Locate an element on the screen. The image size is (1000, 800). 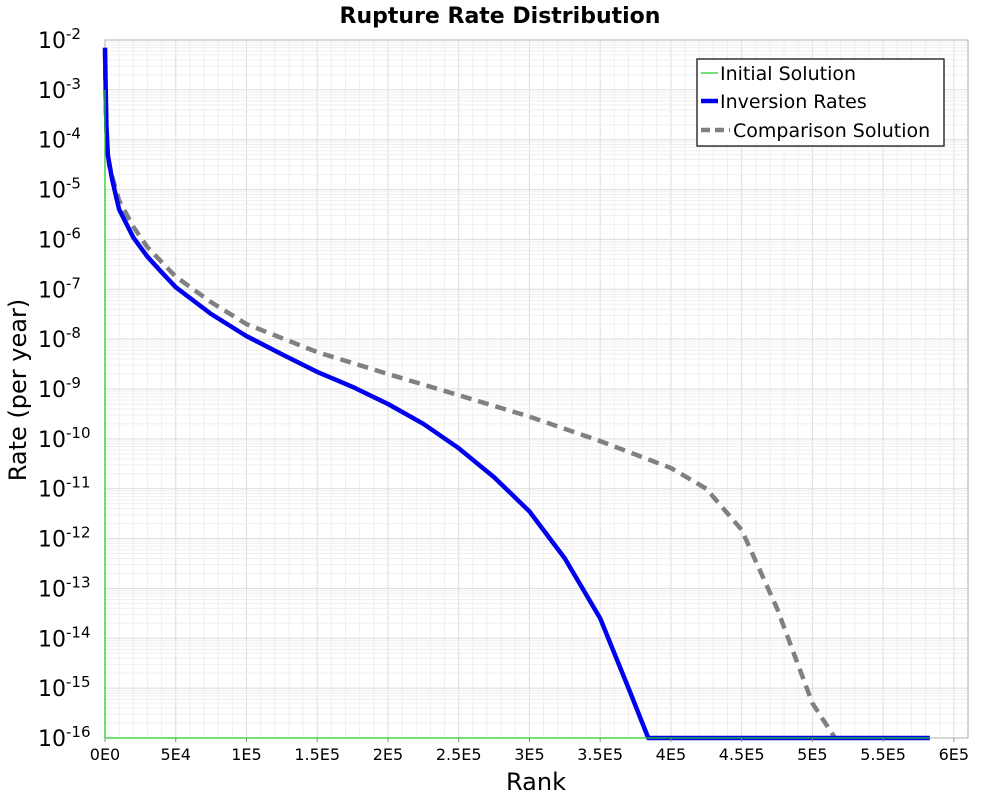
x-tick-label: 6E5 is located at coordinates (954, 754).